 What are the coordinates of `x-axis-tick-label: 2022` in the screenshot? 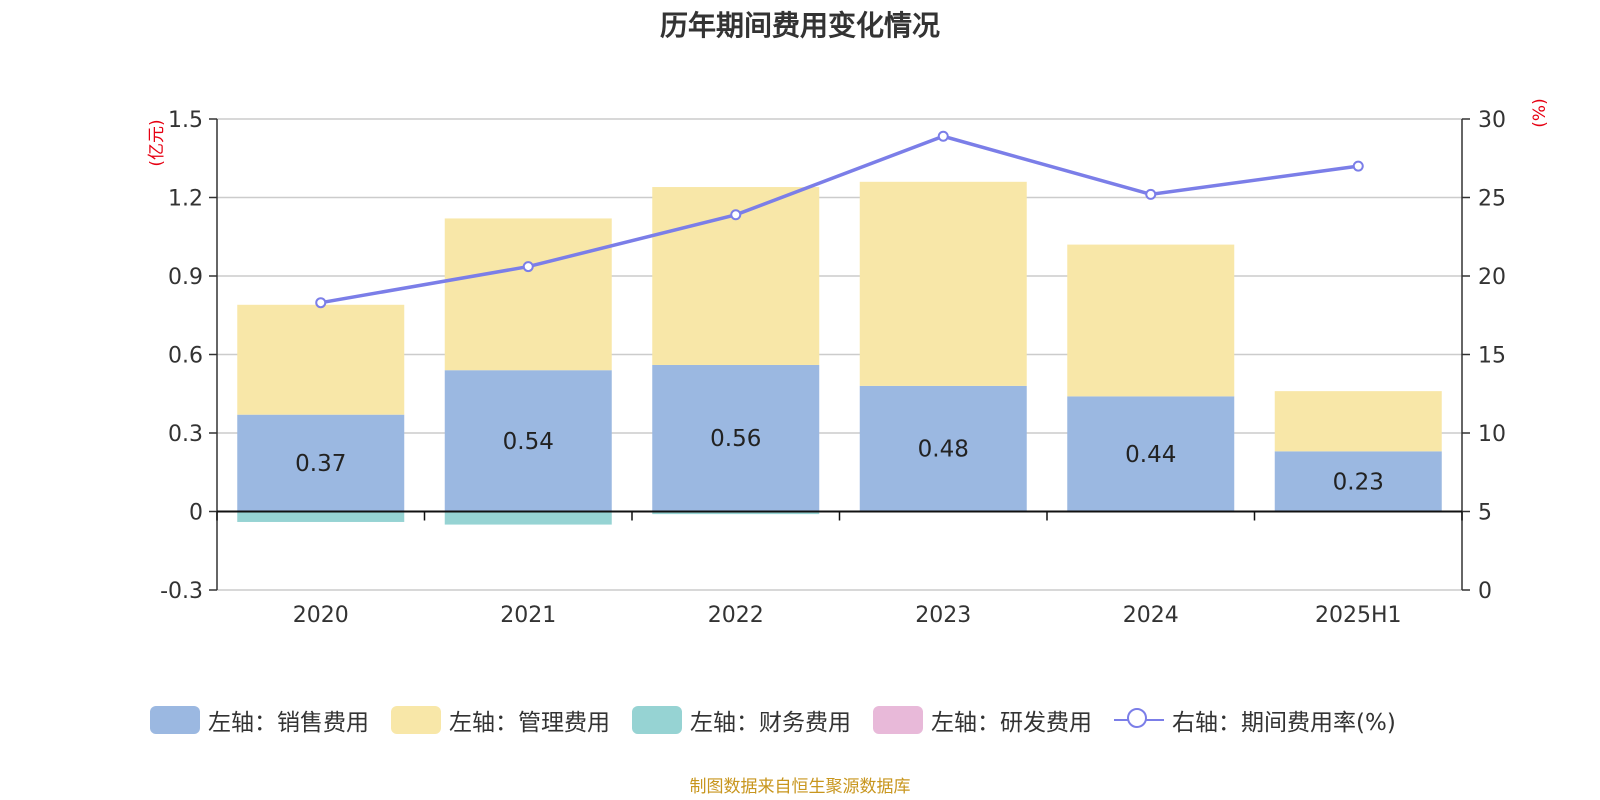 It's located at (736, 615).